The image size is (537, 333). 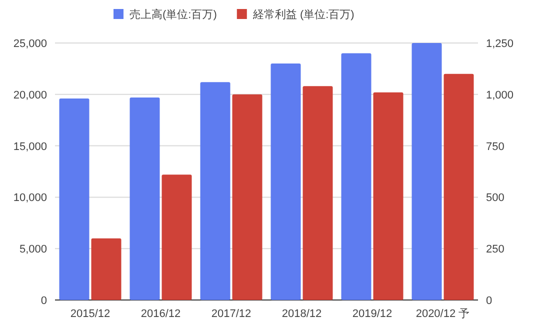 What do you see at coordinates (495, 250) in the screenshot?
I see `y2-tick-label: 250` at bounding box center [495, 250].